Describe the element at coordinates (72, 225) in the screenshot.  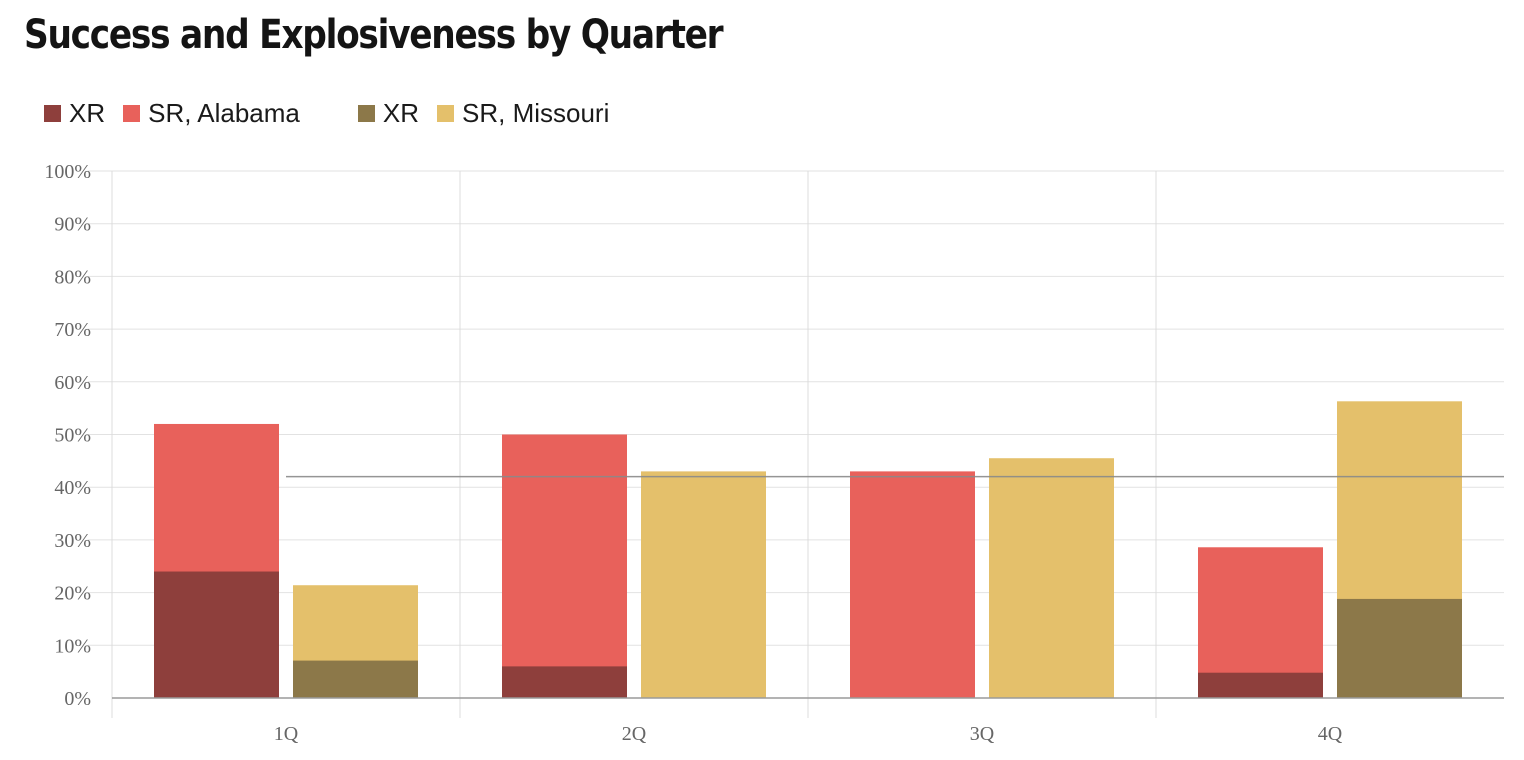
I see `y-tick-label: 90%` at that location.